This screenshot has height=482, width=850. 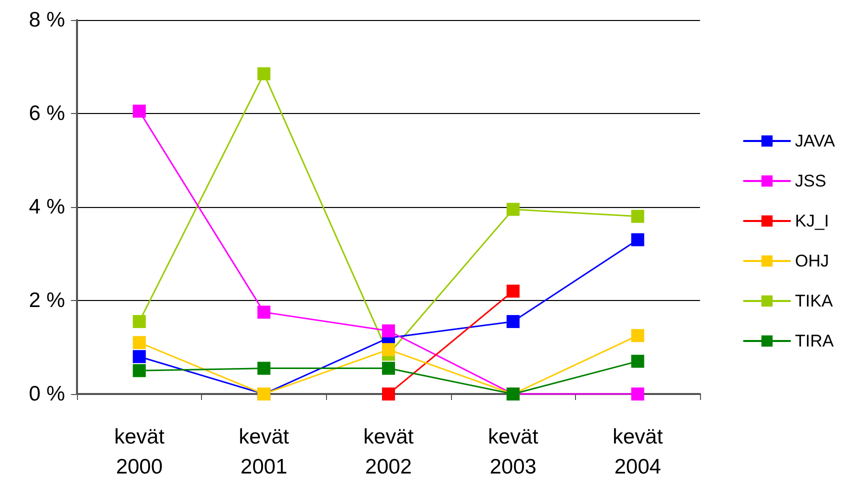 What do you see at coordinates (46, 394) in the screenshot?
I see `y-tick-label: 0 %` at bounding box center [46, 394].